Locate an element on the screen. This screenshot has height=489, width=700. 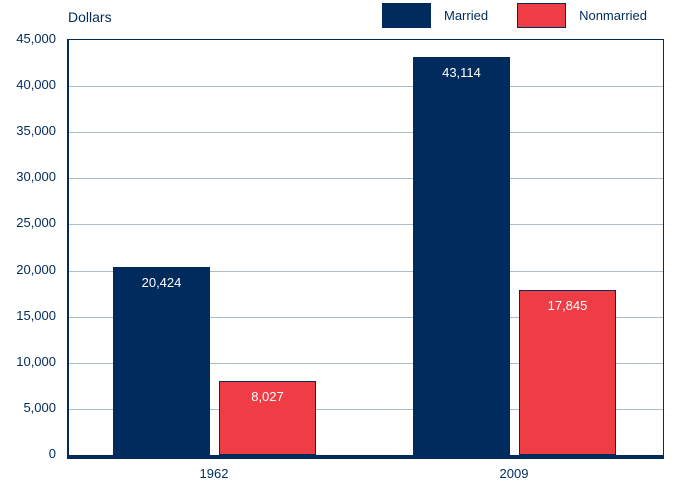
bar-value-label: 43,114 is located at coordinates (461, 72).